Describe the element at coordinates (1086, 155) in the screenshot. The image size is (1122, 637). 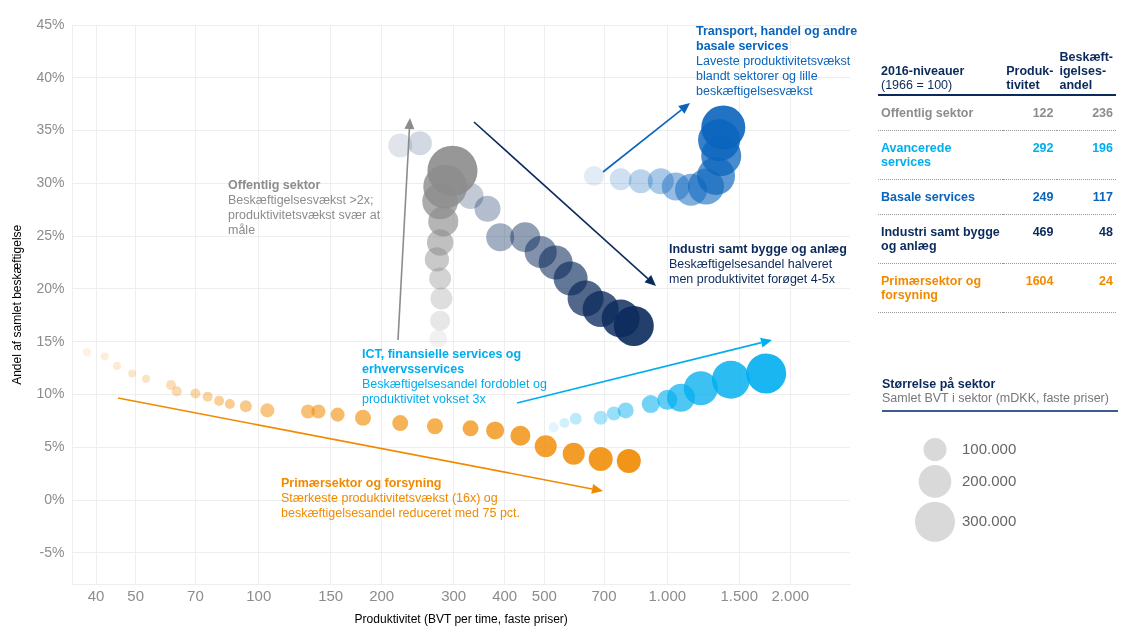
I see `data-label: 196` at that location.